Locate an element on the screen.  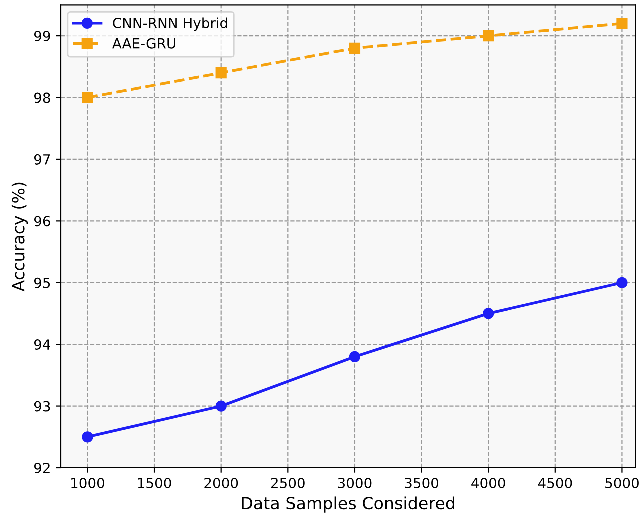
y-tick-label: 95 is located at coordinates (42, 283).